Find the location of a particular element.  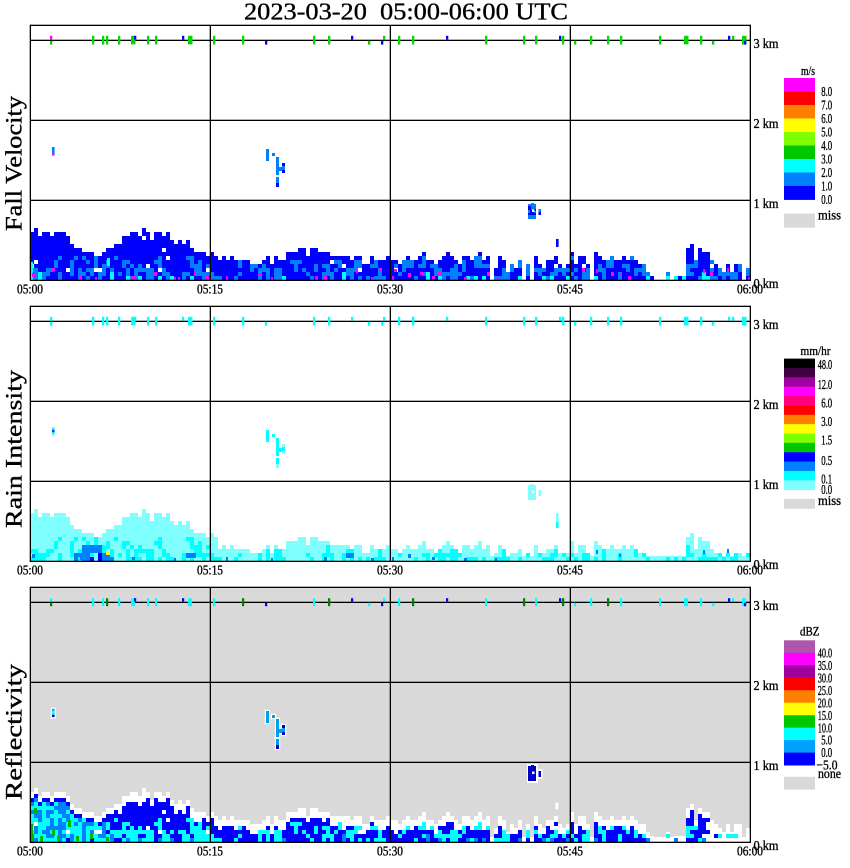

svg-text: none is located at coordinates (829, 774).